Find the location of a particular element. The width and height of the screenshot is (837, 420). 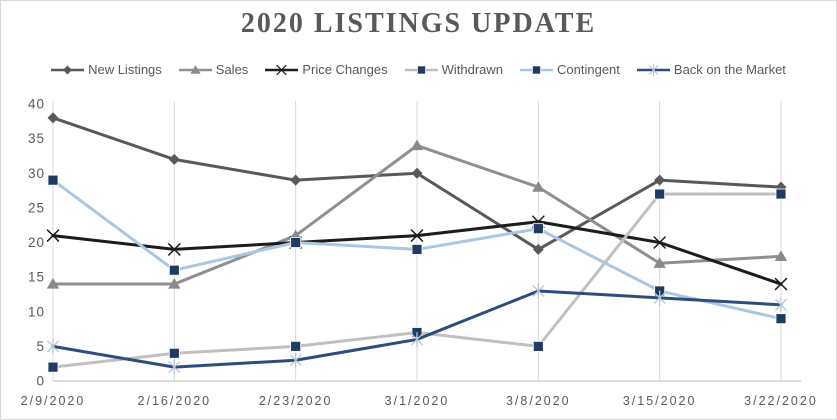

diamond-legend-marker-icon is located at coordinates (68, 69).